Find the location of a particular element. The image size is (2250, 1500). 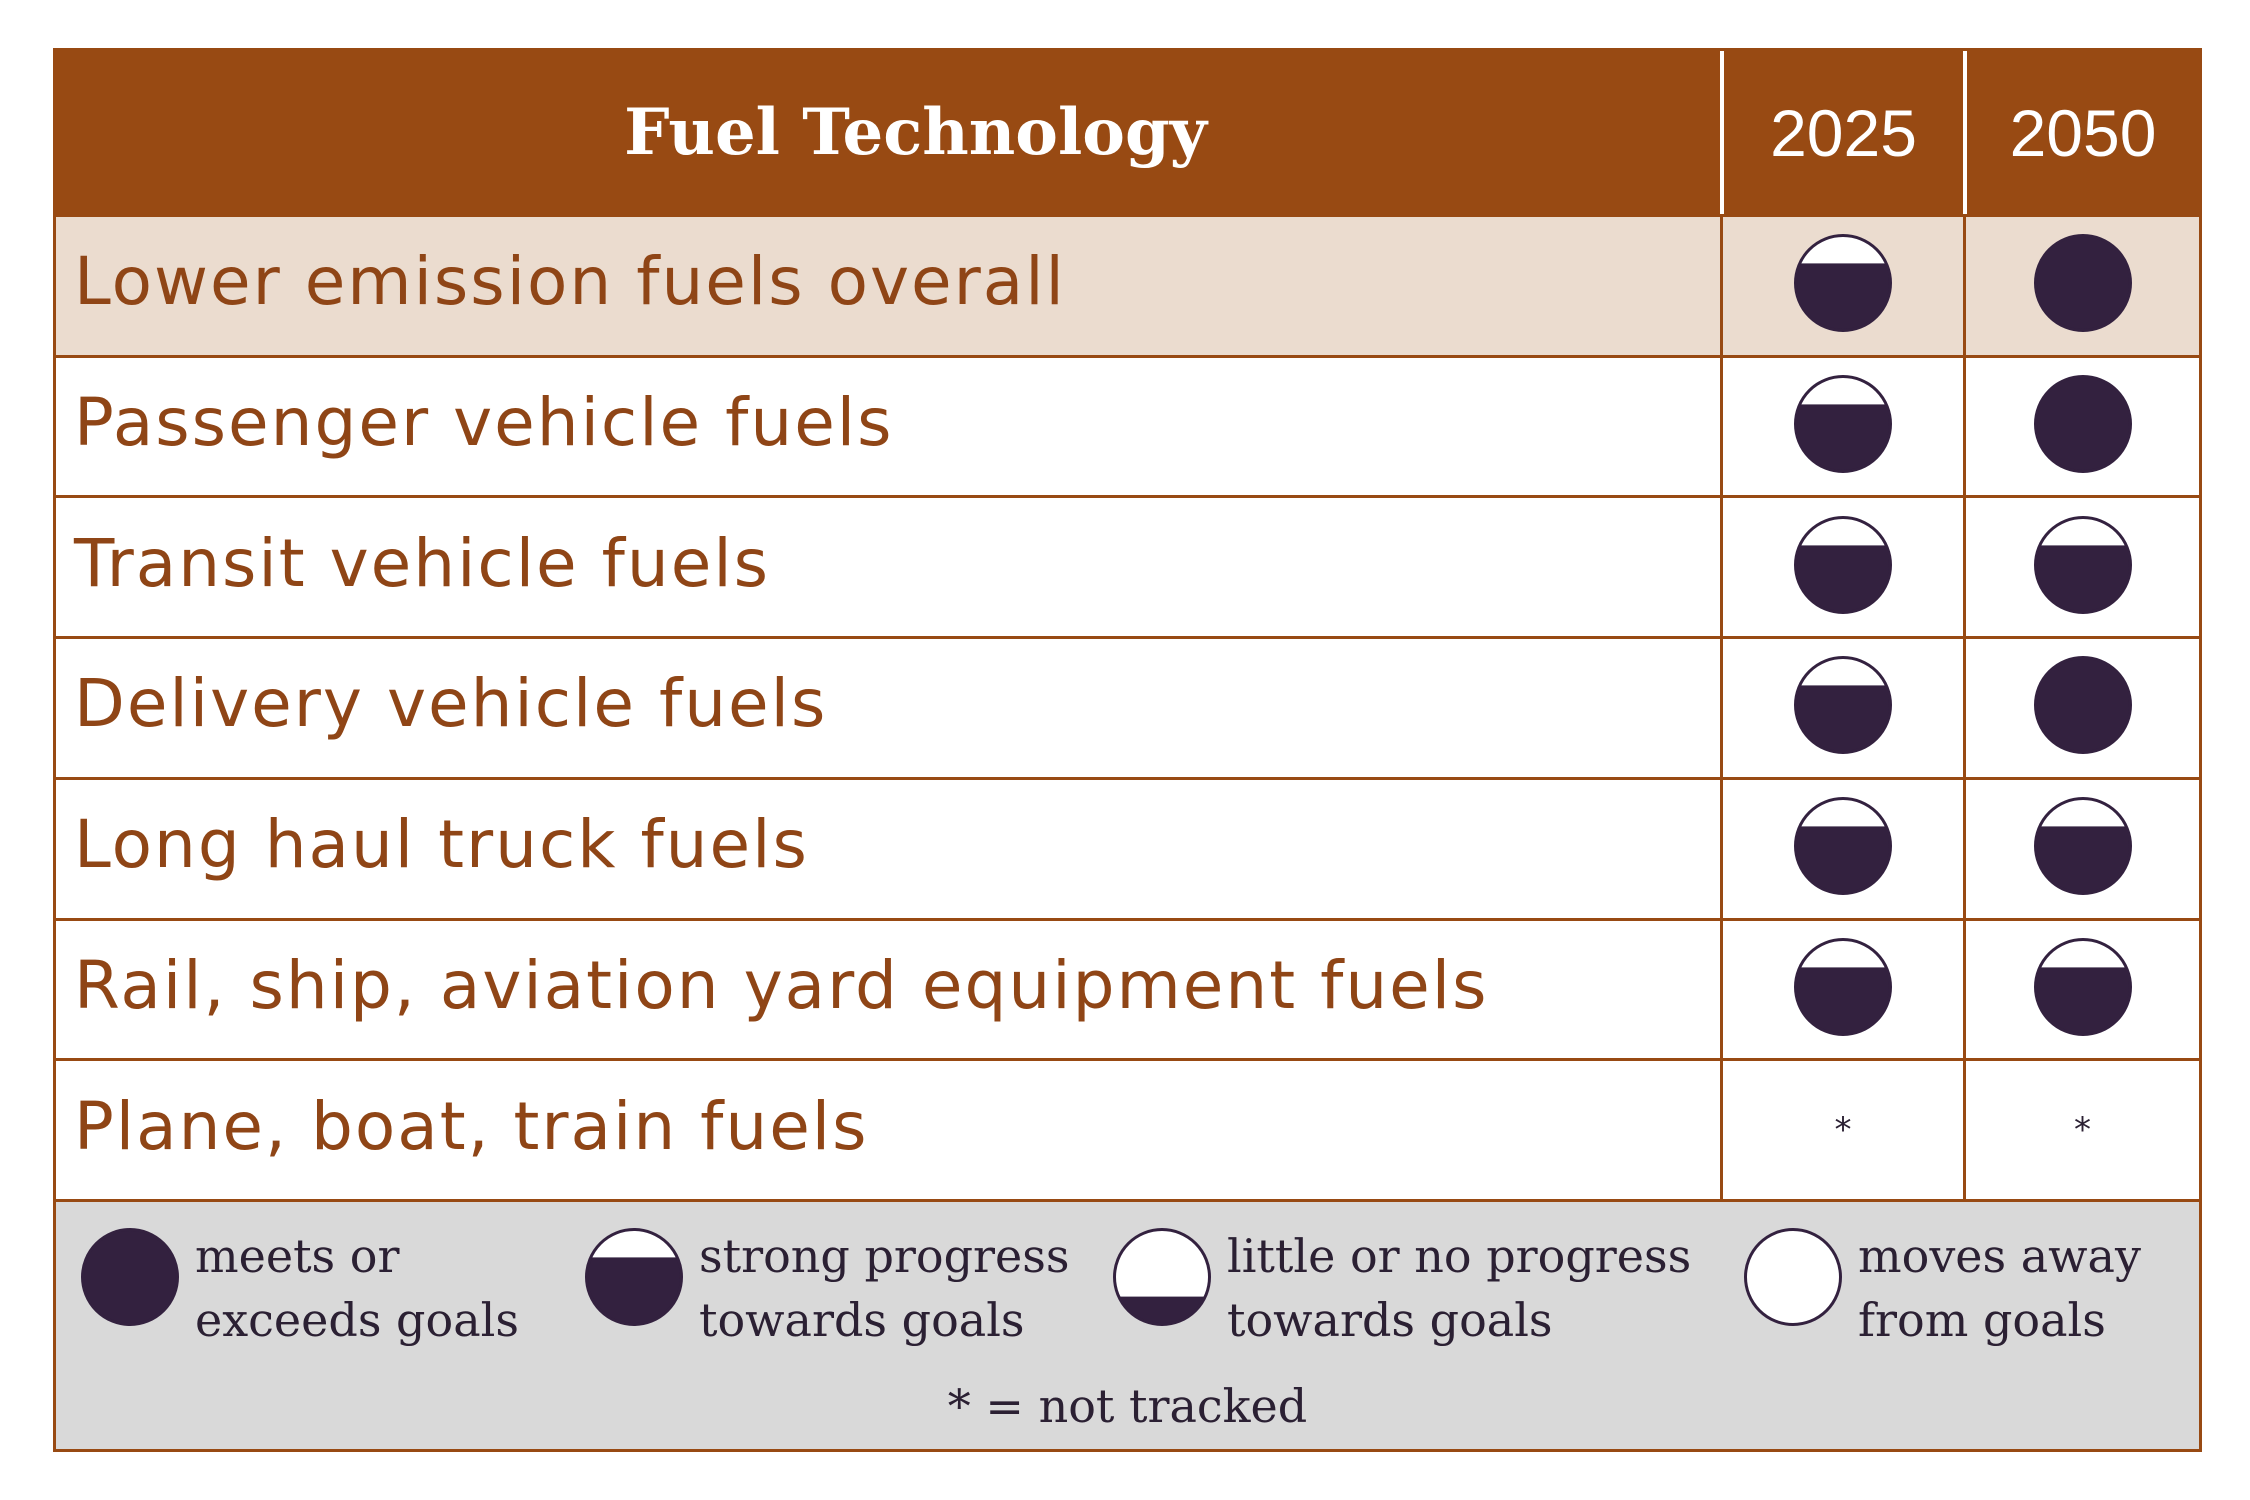

not-tracked-text: = not tracked is located at coordinates (1146, 1406).